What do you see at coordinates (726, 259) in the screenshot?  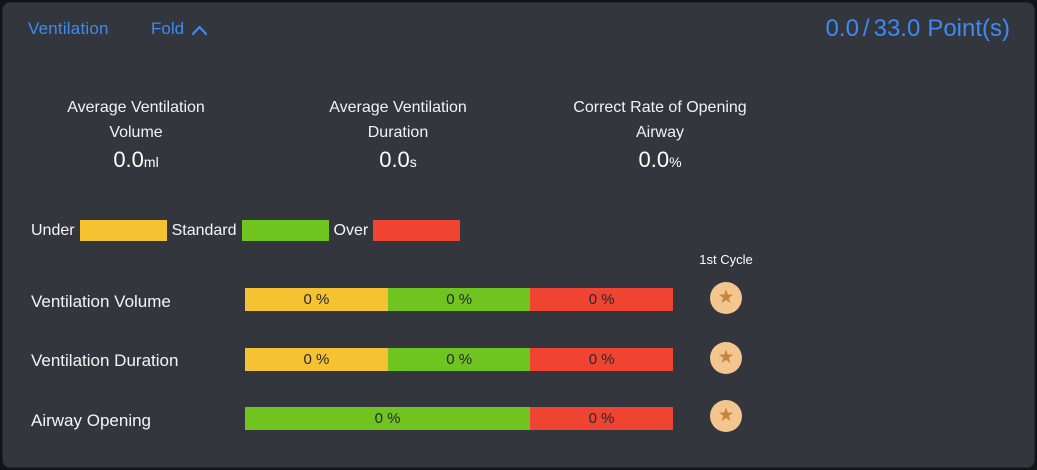 I see `cycle-column-header: 1st Cycle` at bounding box center [726, 259].